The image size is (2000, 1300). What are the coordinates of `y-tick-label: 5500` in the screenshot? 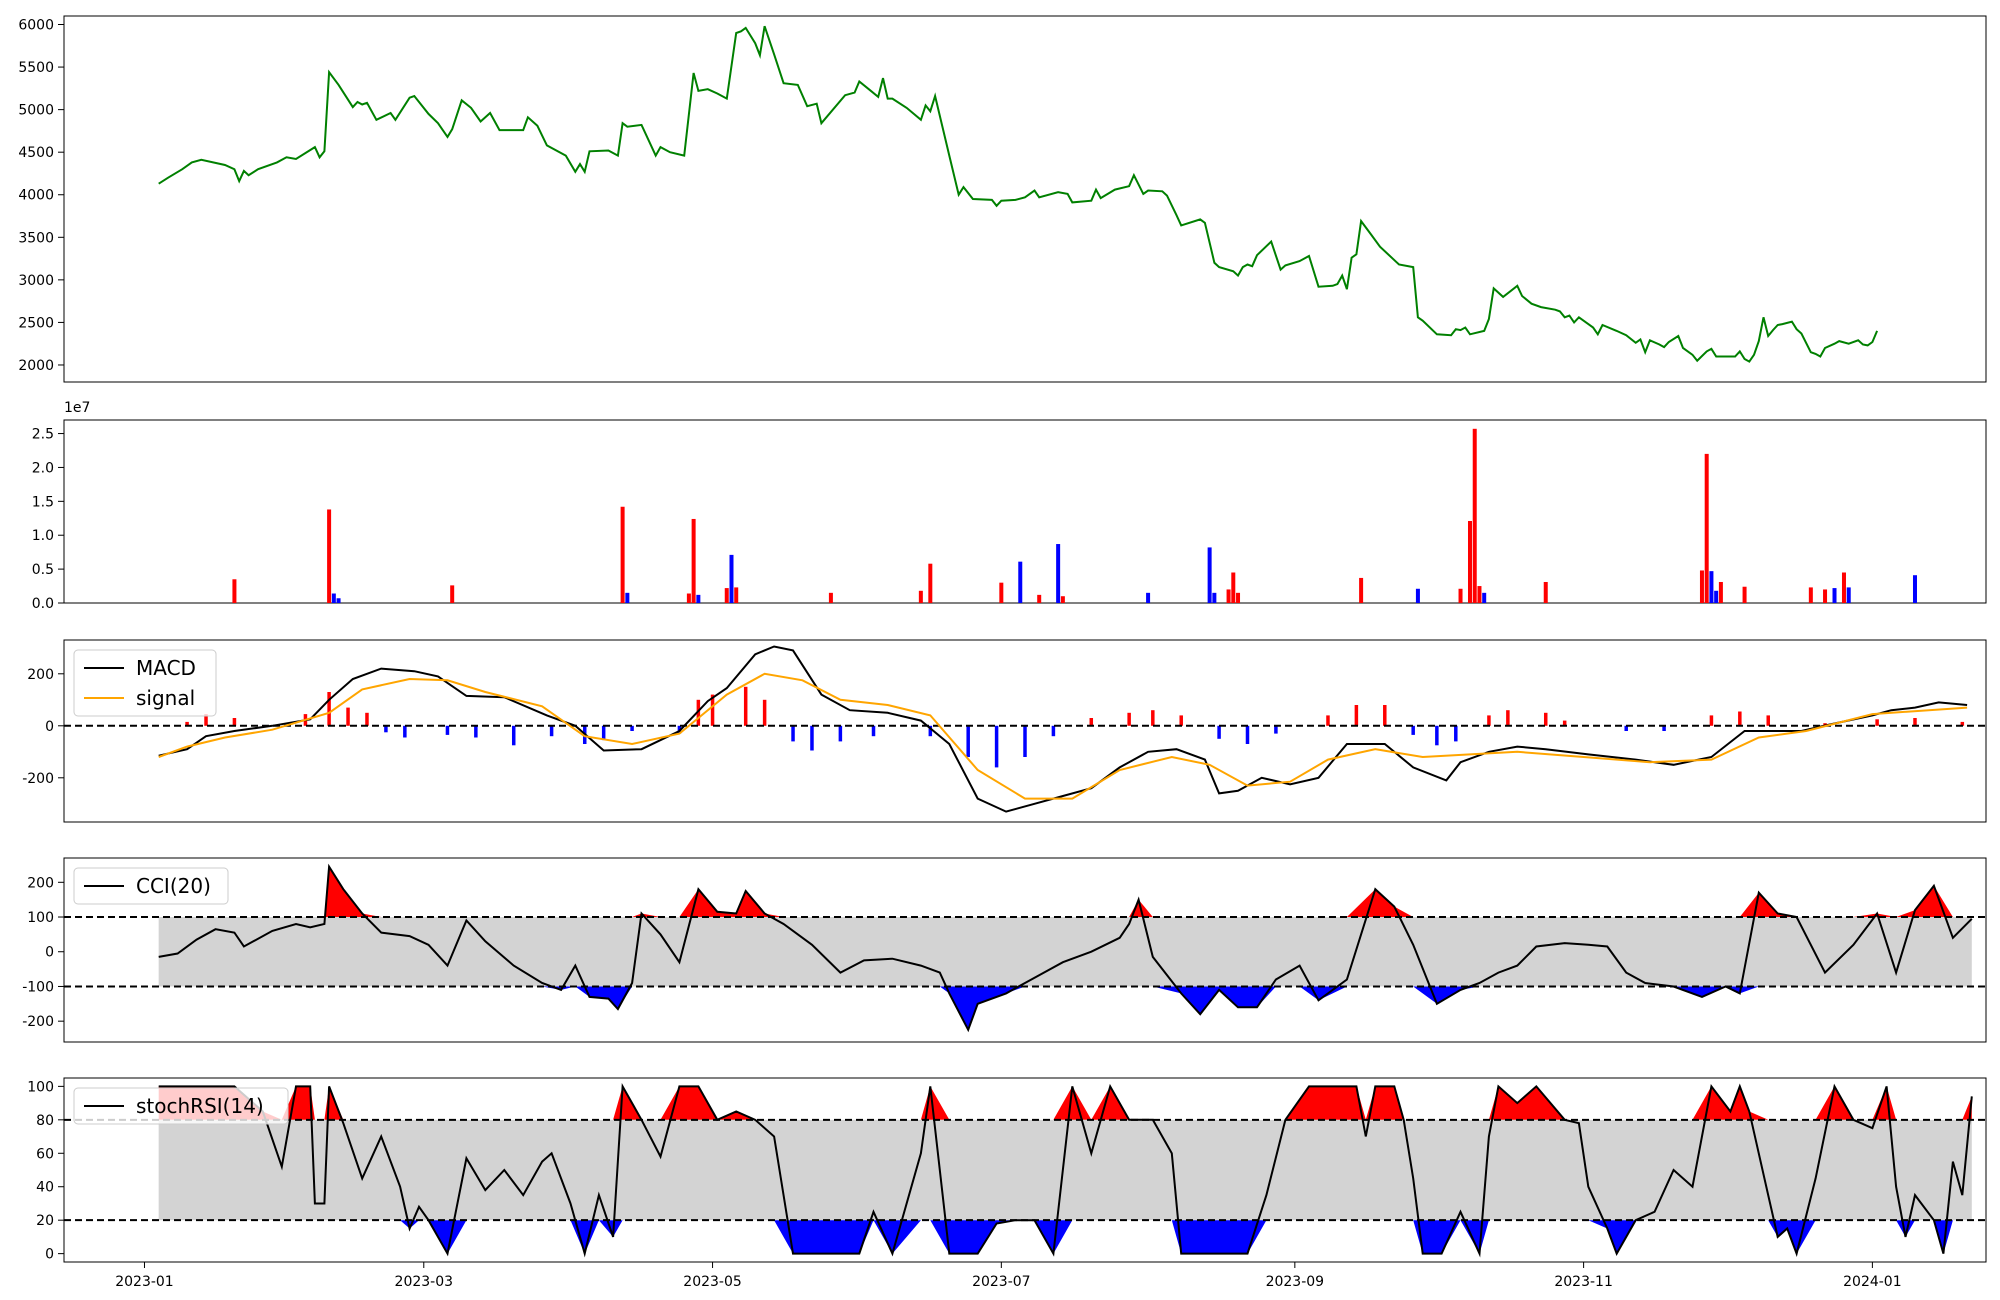 It's located at (36, 68).